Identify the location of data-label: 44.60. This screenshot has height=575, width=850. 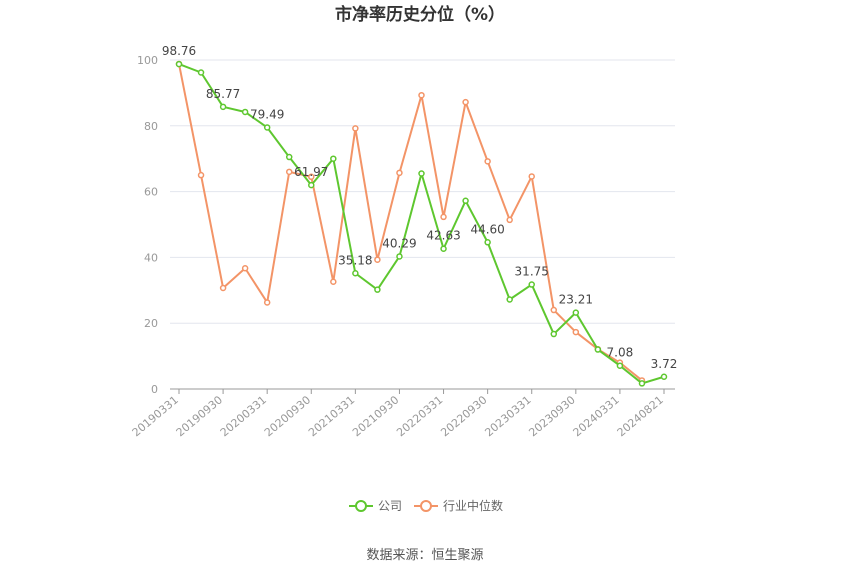
(487, 229).